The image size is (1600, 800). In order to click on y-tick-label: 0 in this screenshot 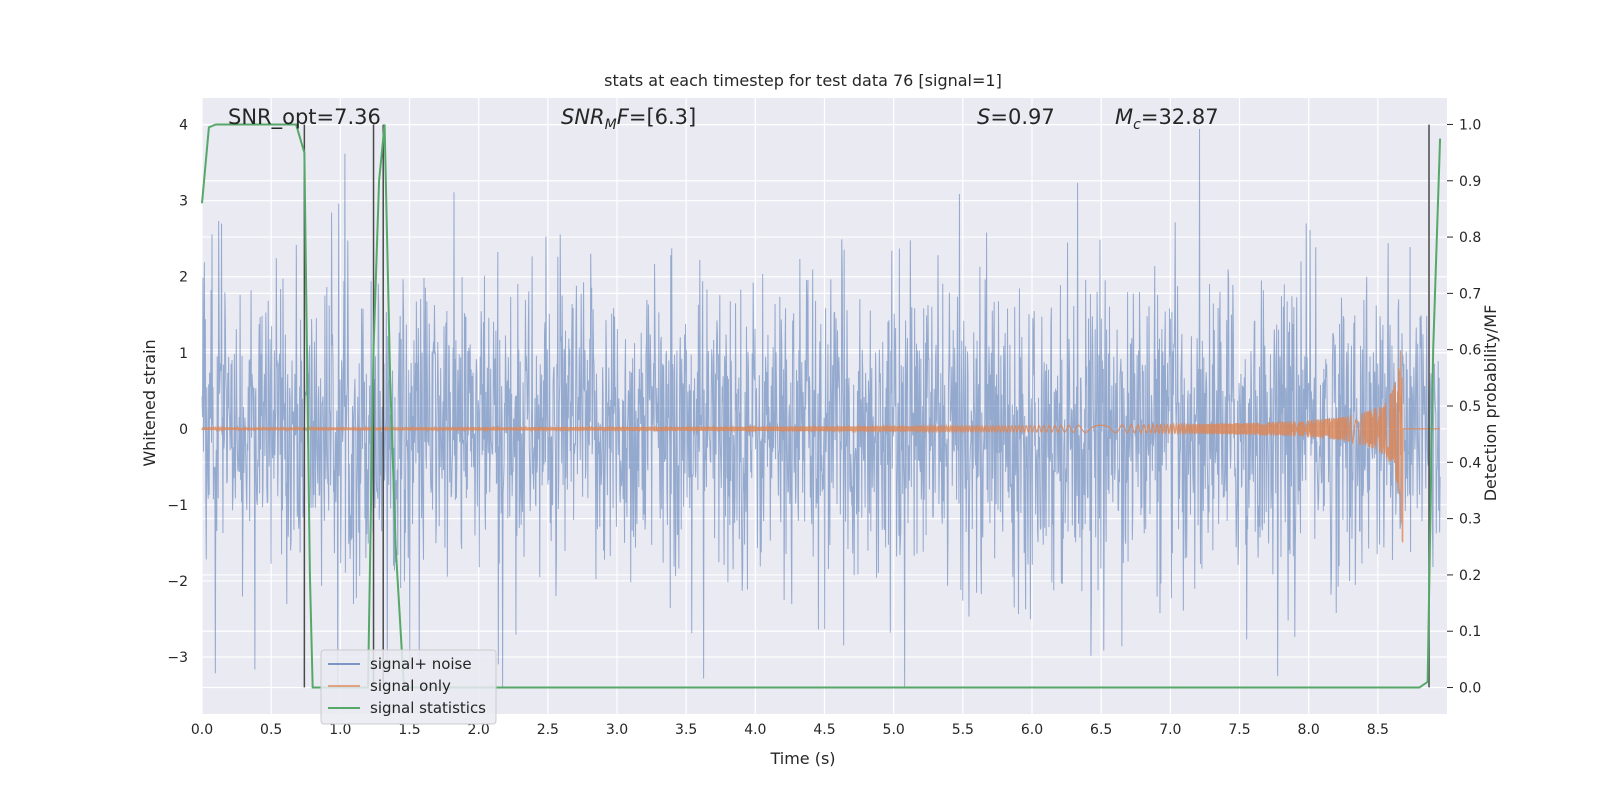, I will do `click(183, 430)`.